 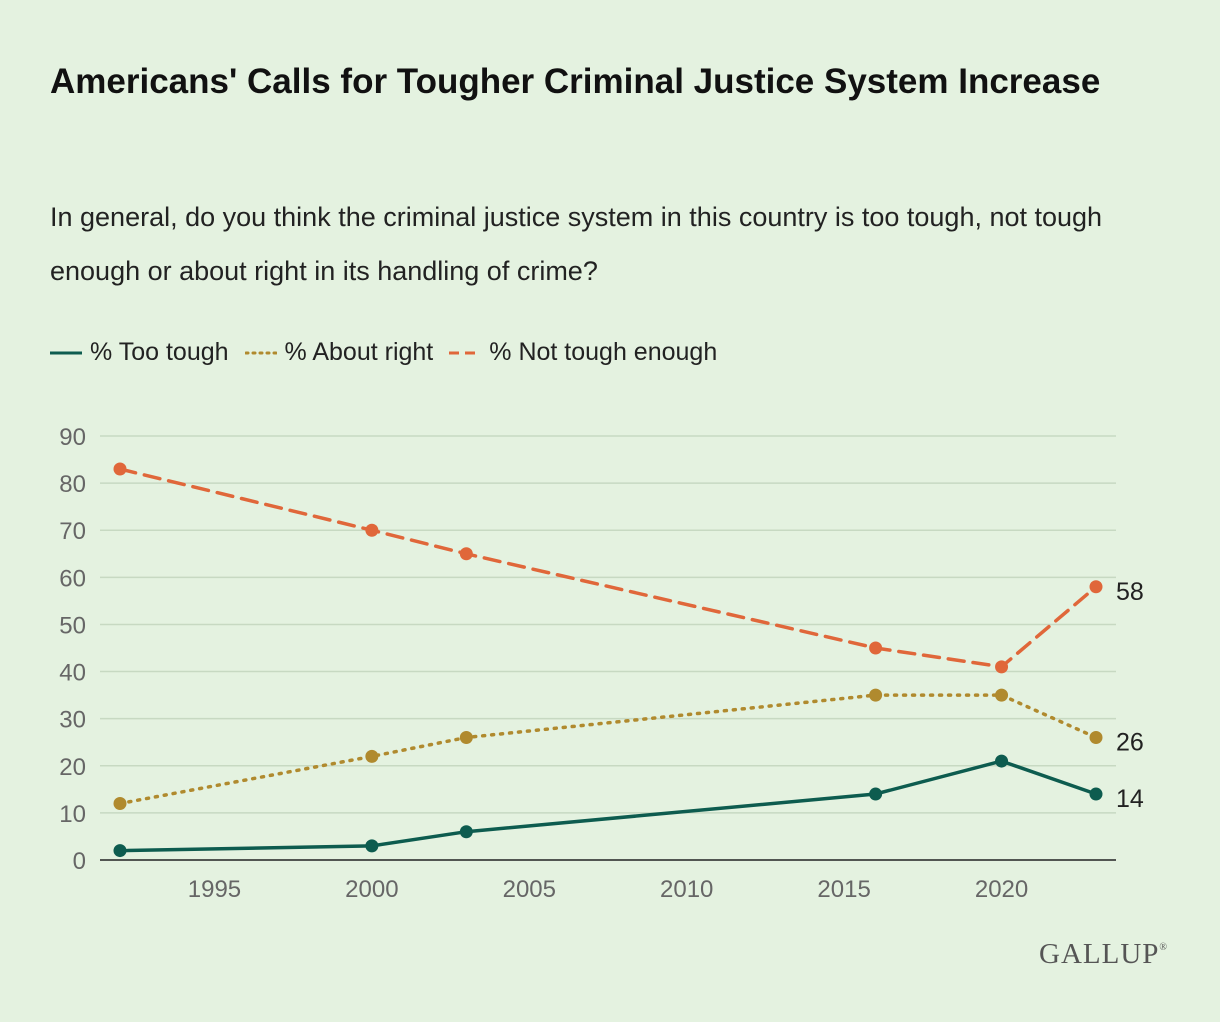 What do you see at coordinates (1130, 743) in the screenshot?
I see `end-value-label: 26` at bounding box center [1130, 743].